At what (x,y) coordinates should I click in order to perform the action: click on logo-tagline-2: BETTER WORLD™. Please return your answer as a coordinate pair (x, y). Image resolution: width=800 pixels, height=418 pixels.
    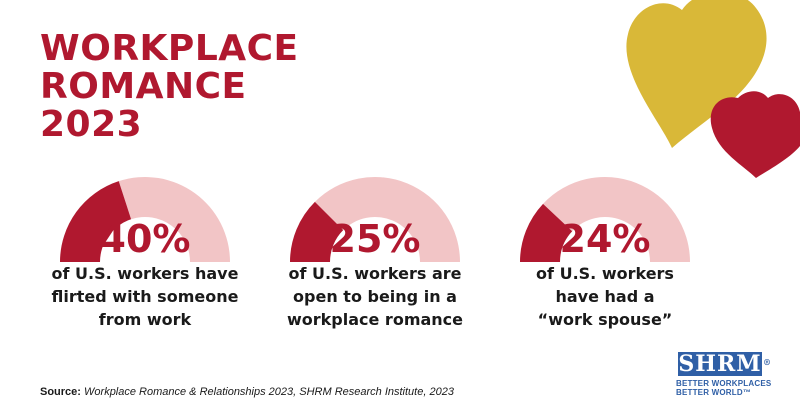
    Looking at the image, I should click on (714, 392).